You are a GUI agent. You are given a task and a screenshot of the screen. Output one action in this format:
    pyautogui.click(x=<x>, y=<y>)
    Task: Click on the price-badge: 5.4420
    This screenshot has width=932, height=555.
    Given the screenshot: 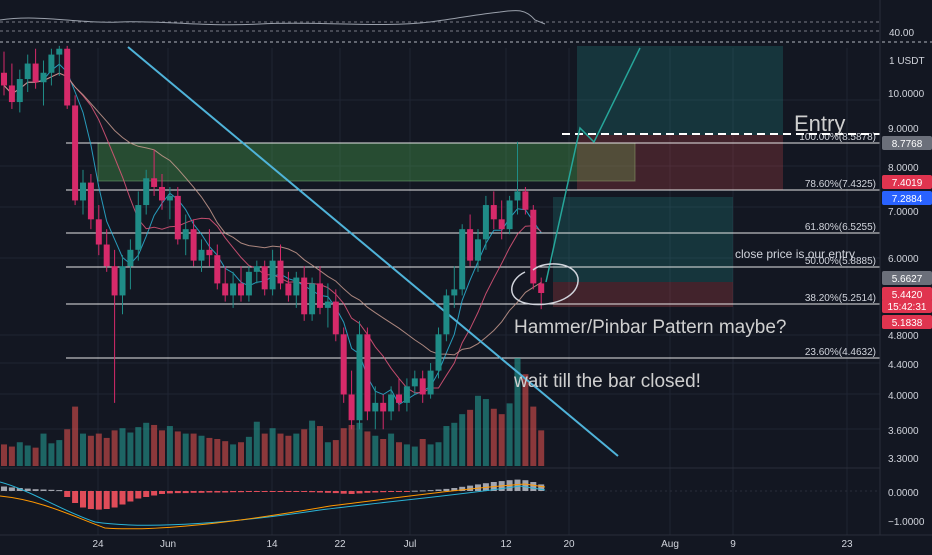 What is the action you would take?
    pyautogui.click(x=907, y=294)
    